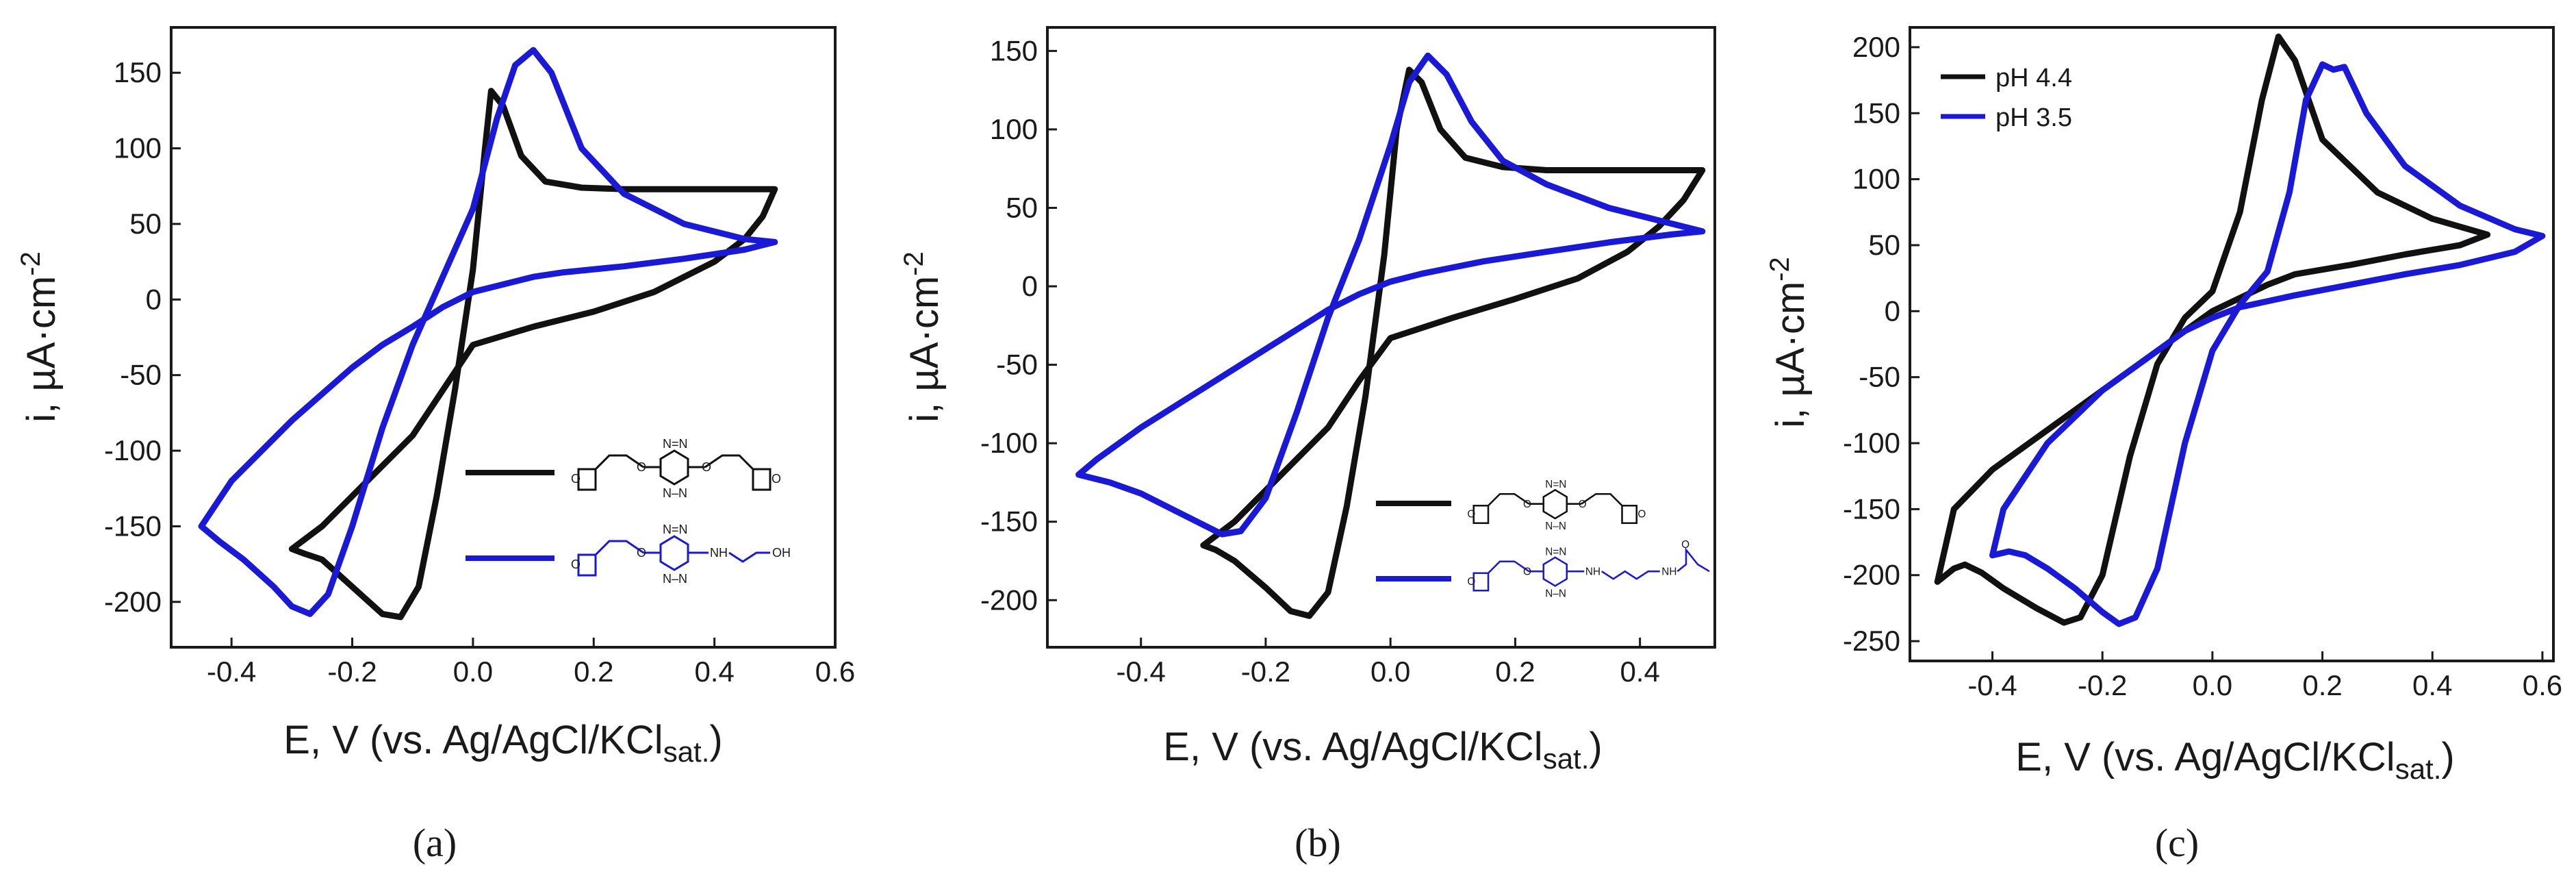 The image size is (2576, 876). What do you see at coordinates (2234, 760) in the screenshot?
I see `panel-c-x-axis-title: E, V (vs. Ag/AgCl/KClsat.)` at bounding box center [2234, 760].